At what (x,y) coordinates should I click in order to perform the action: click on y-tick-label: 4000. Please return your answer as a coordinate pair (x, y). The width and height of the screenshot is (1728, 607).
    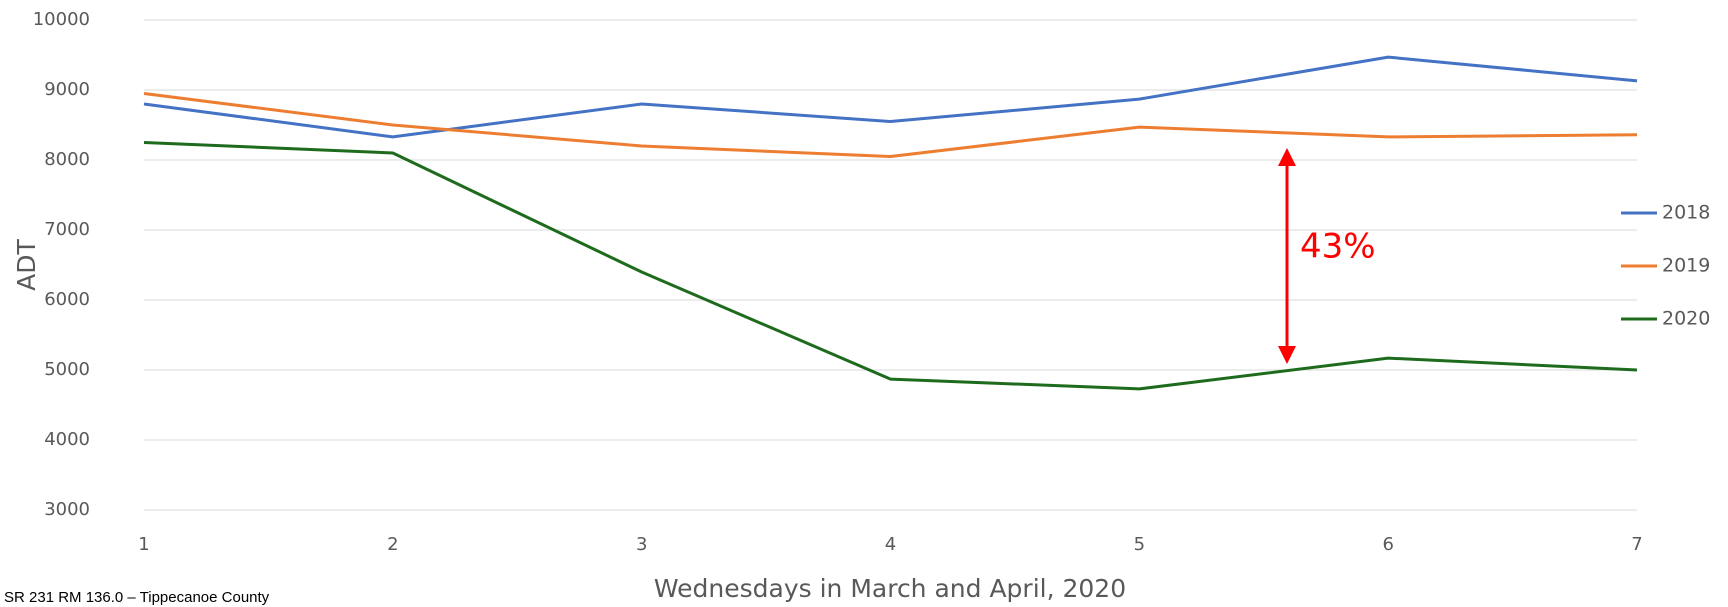
    Looking at the image, I should click on (67, 439).